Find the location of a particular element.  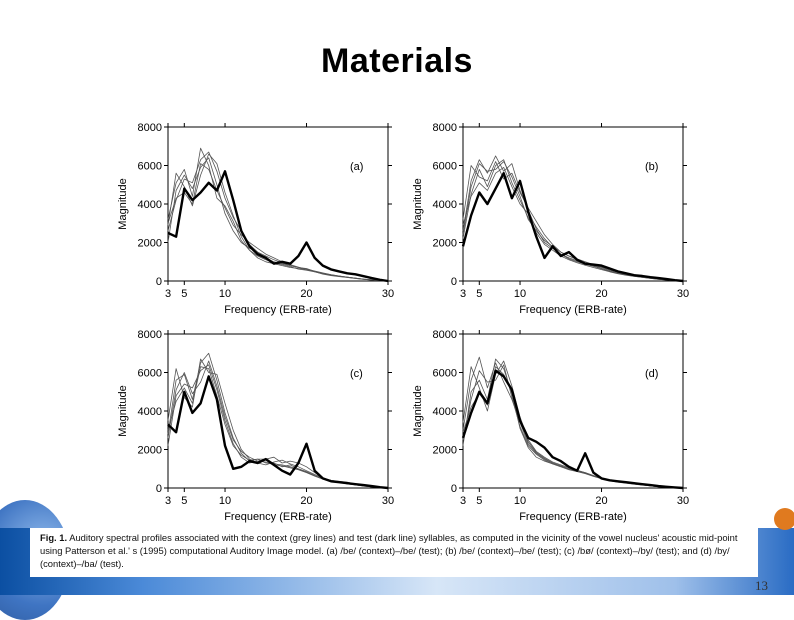

caption-box is located at coordinates (394, 552).